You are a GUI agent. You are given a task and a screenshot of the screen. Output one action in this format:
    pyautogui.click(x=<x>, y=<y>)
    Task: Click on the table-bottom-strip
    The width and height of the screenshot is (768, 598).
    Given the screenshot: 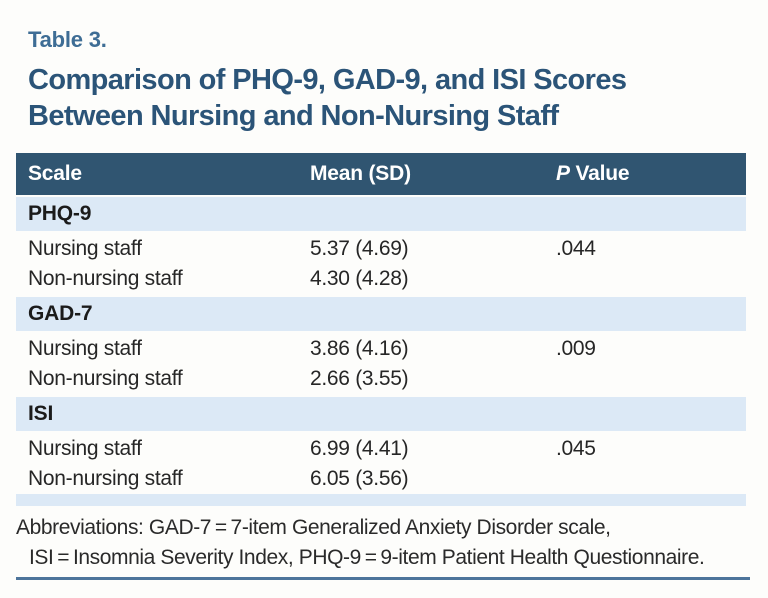 What is the action you would take?
    pyautogui.click(x=381, y=500)
    